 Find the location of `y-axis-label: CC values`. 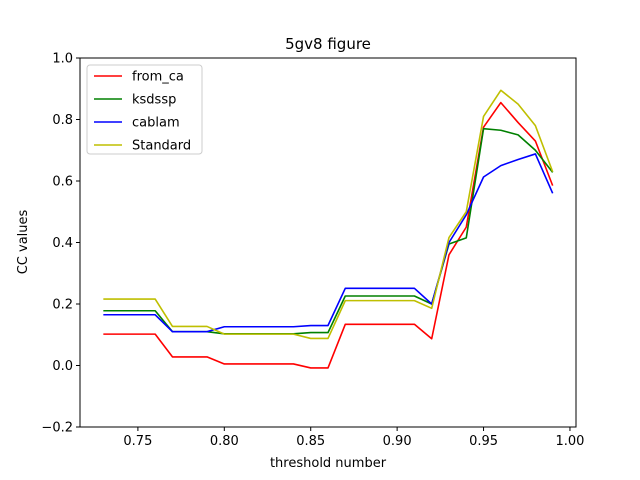

y-axis-label: CC values is located at coordinates (23, 241).